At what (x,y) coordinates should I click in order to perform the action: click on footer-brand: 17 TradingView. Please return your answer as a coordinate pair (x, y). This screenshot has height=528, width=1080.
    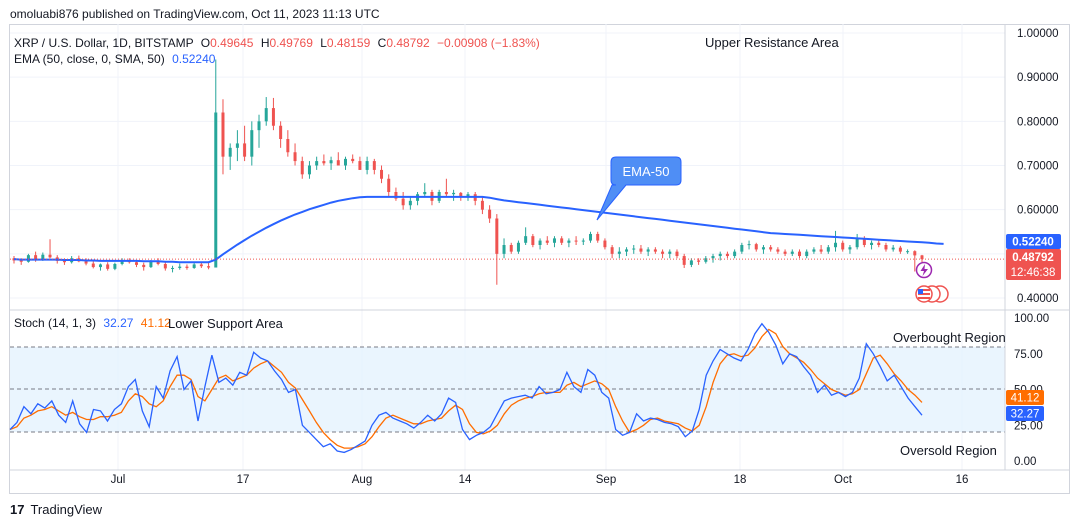
    Looking at the image, I should click on (56, 509).